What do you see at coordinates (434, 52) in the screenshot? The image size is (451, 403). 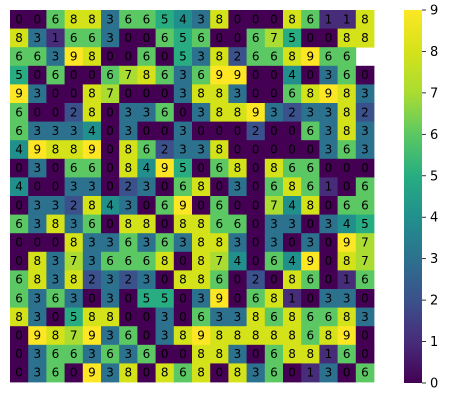 I see `colorbar-tick-label: 8` at bounding box center [434, 52].